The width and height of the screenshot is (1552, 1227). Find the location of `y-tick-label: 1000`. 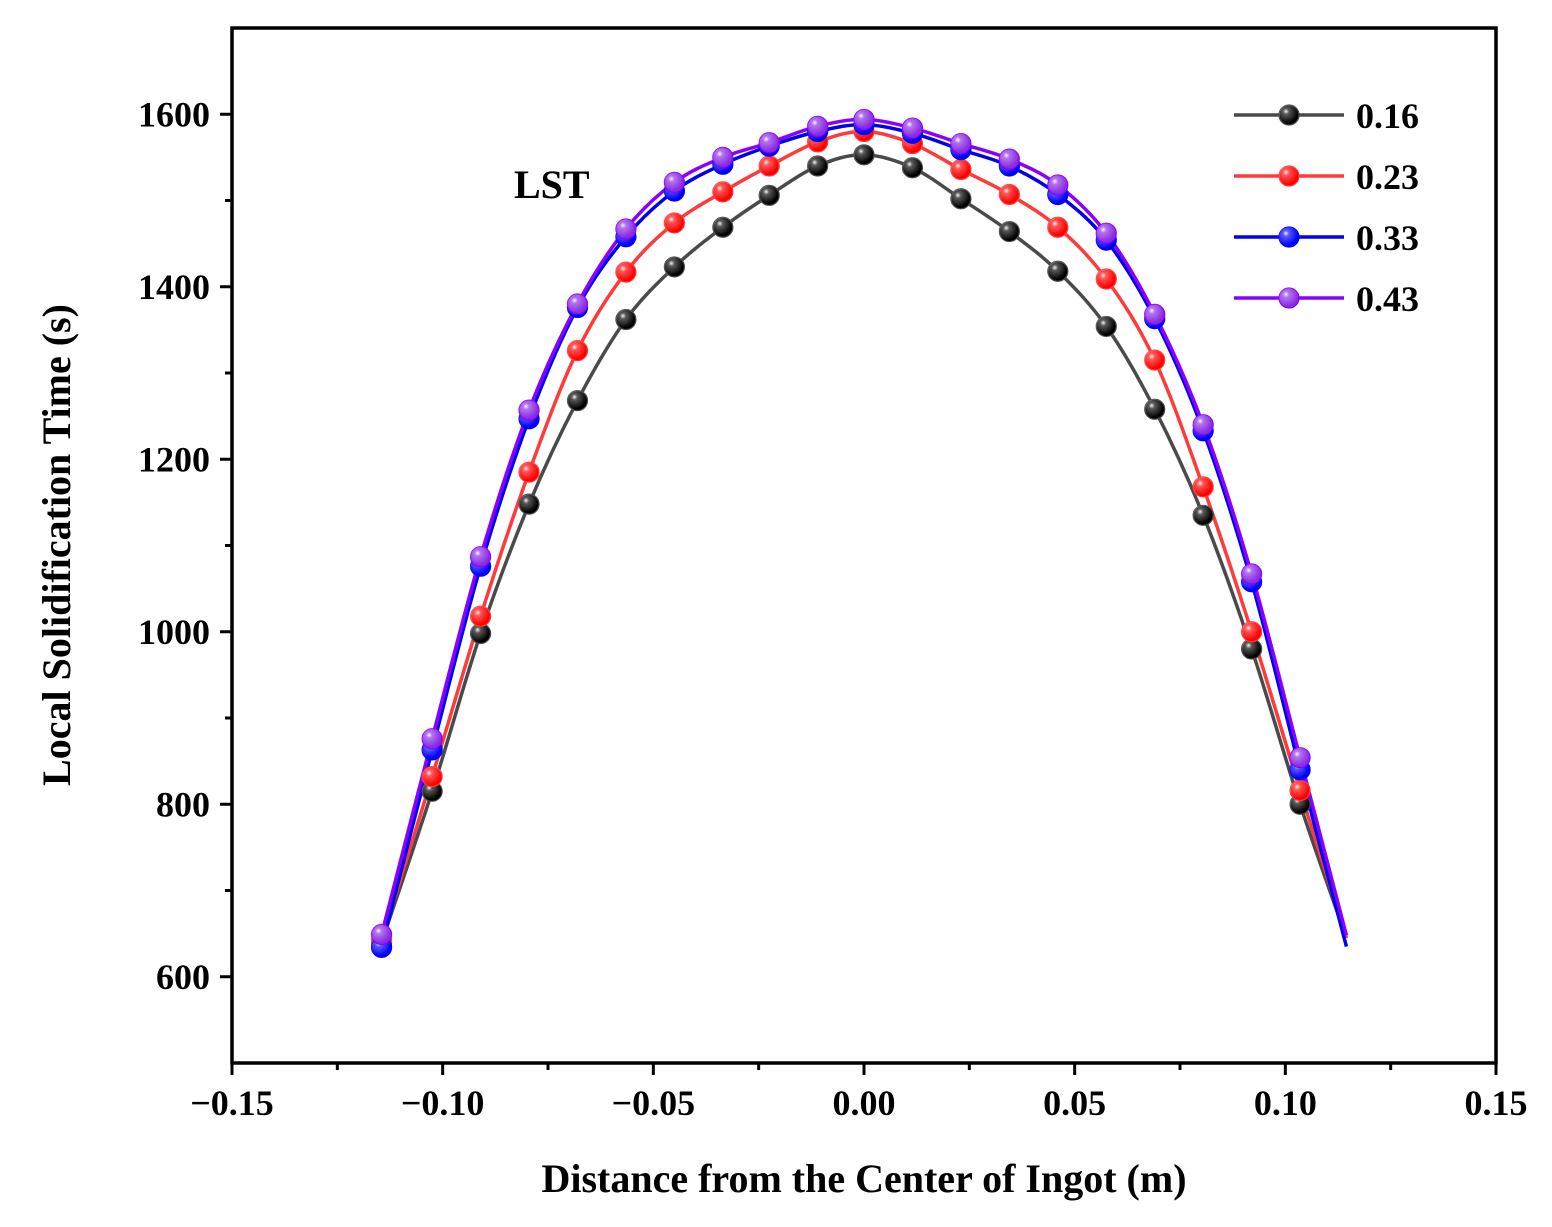

y-tick-label: 1000 is located at coordinates (174, 632).